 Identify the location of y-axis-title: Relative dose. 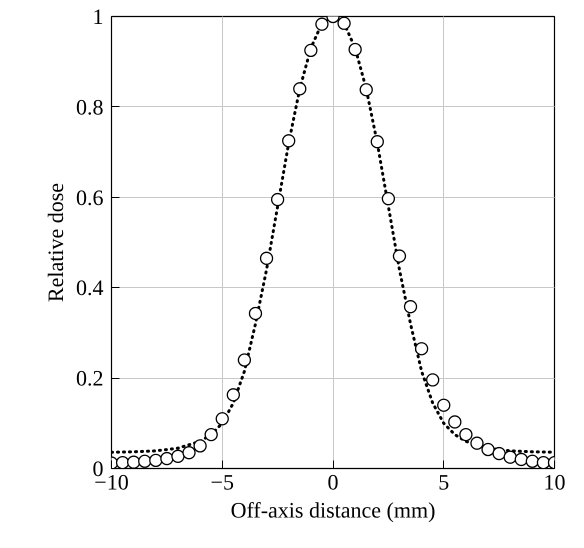
(55, 242).